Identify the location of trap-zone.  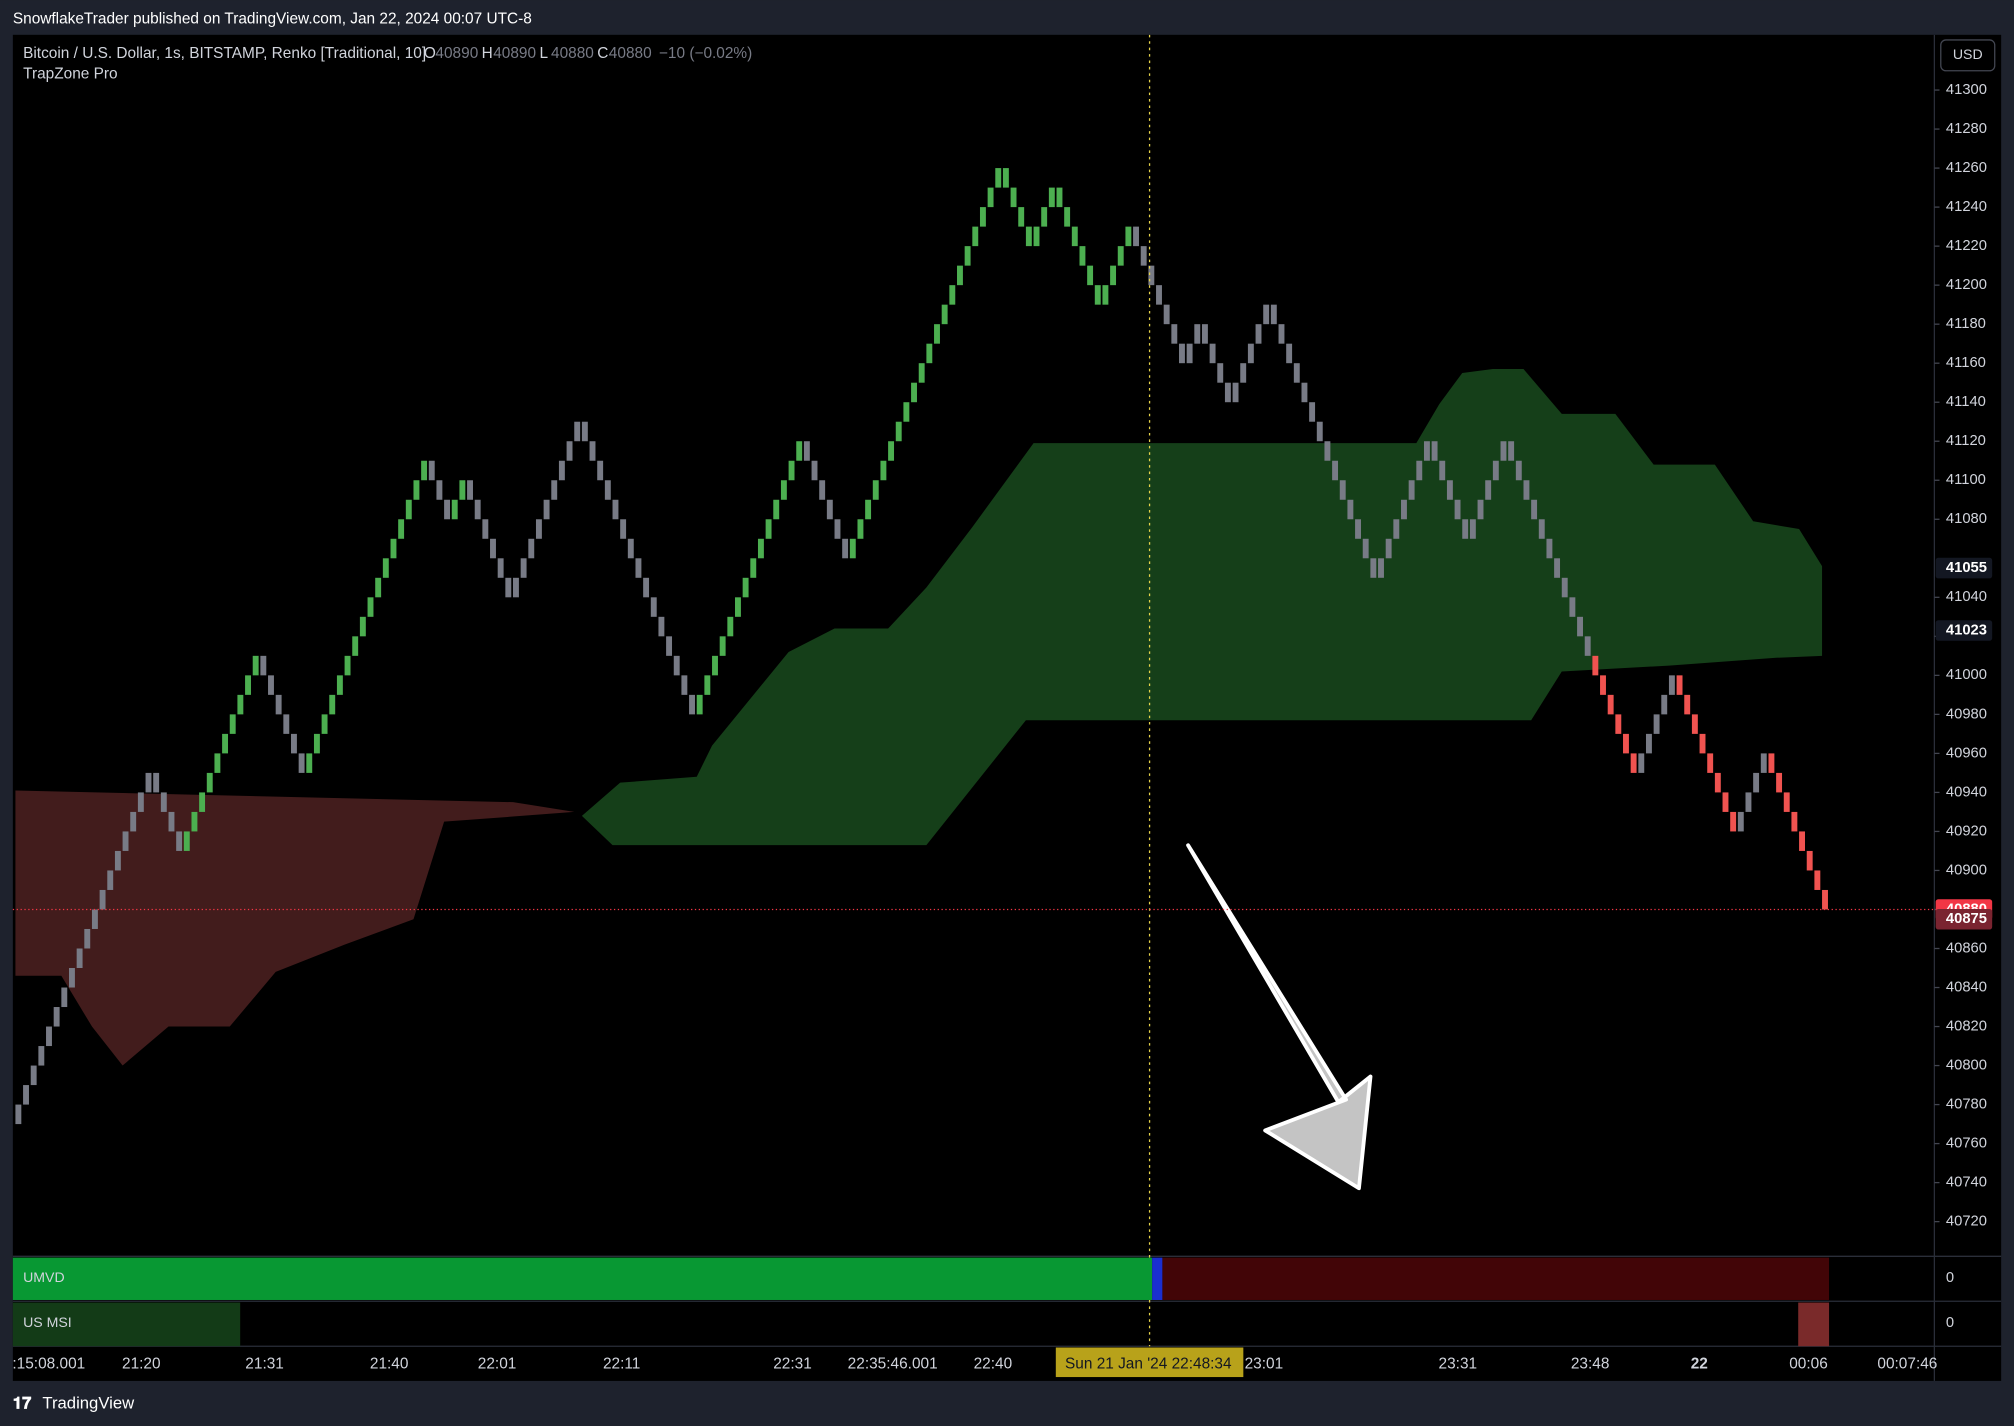
(295, 928).